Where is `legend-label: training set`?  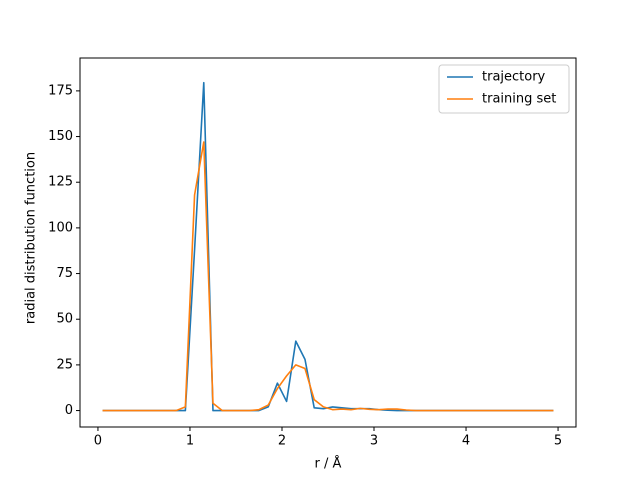
legend-label: training set is located at coordinates (519, 99).